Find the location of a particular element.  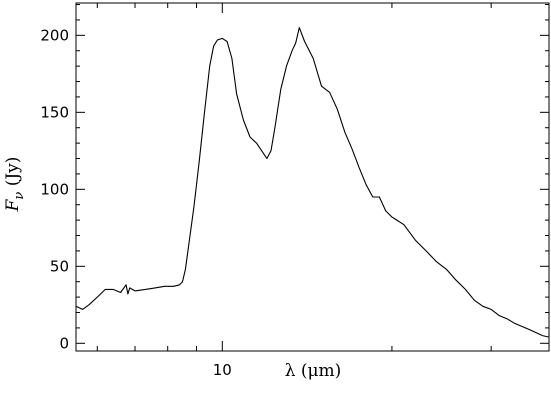

x-axis-label: λ (μm) is located at coordinates (313, 371).